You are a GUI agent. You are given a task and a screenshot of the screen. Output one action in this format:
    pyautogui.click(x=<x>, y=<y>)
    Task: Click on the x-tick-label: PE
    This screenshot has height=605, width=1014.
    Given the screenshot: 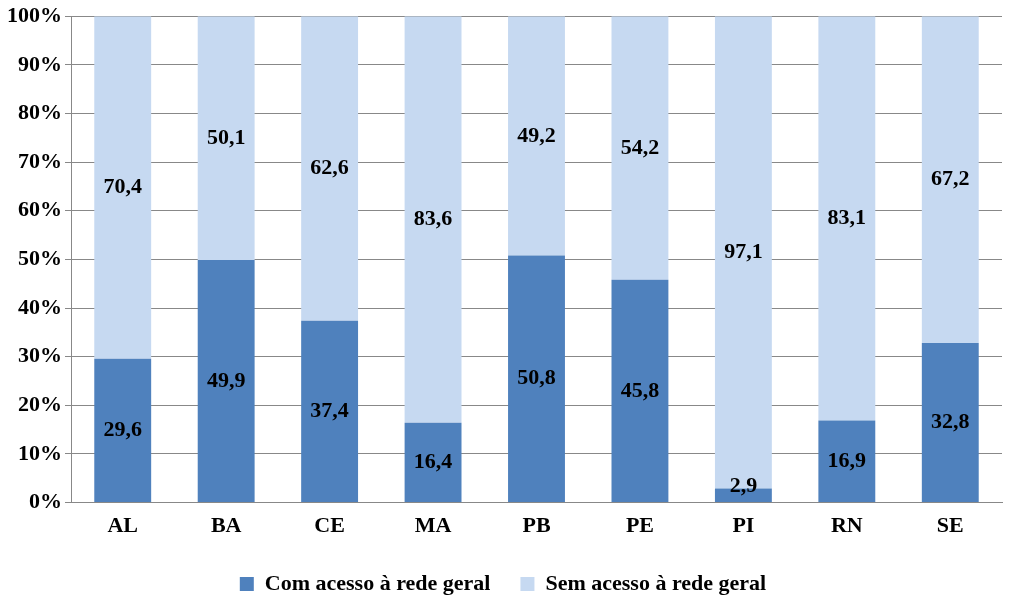 What is the action you would take?
    pyautogui.click(x=640, y=525)
    